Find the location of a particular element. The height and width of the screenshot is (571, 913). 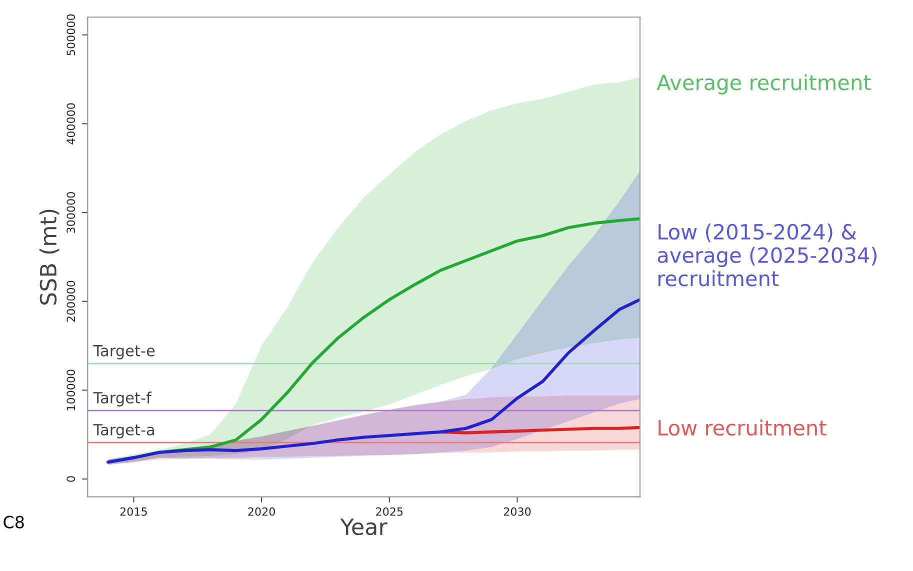

y-tick-label: 0 is located at coordinates (71, 479).